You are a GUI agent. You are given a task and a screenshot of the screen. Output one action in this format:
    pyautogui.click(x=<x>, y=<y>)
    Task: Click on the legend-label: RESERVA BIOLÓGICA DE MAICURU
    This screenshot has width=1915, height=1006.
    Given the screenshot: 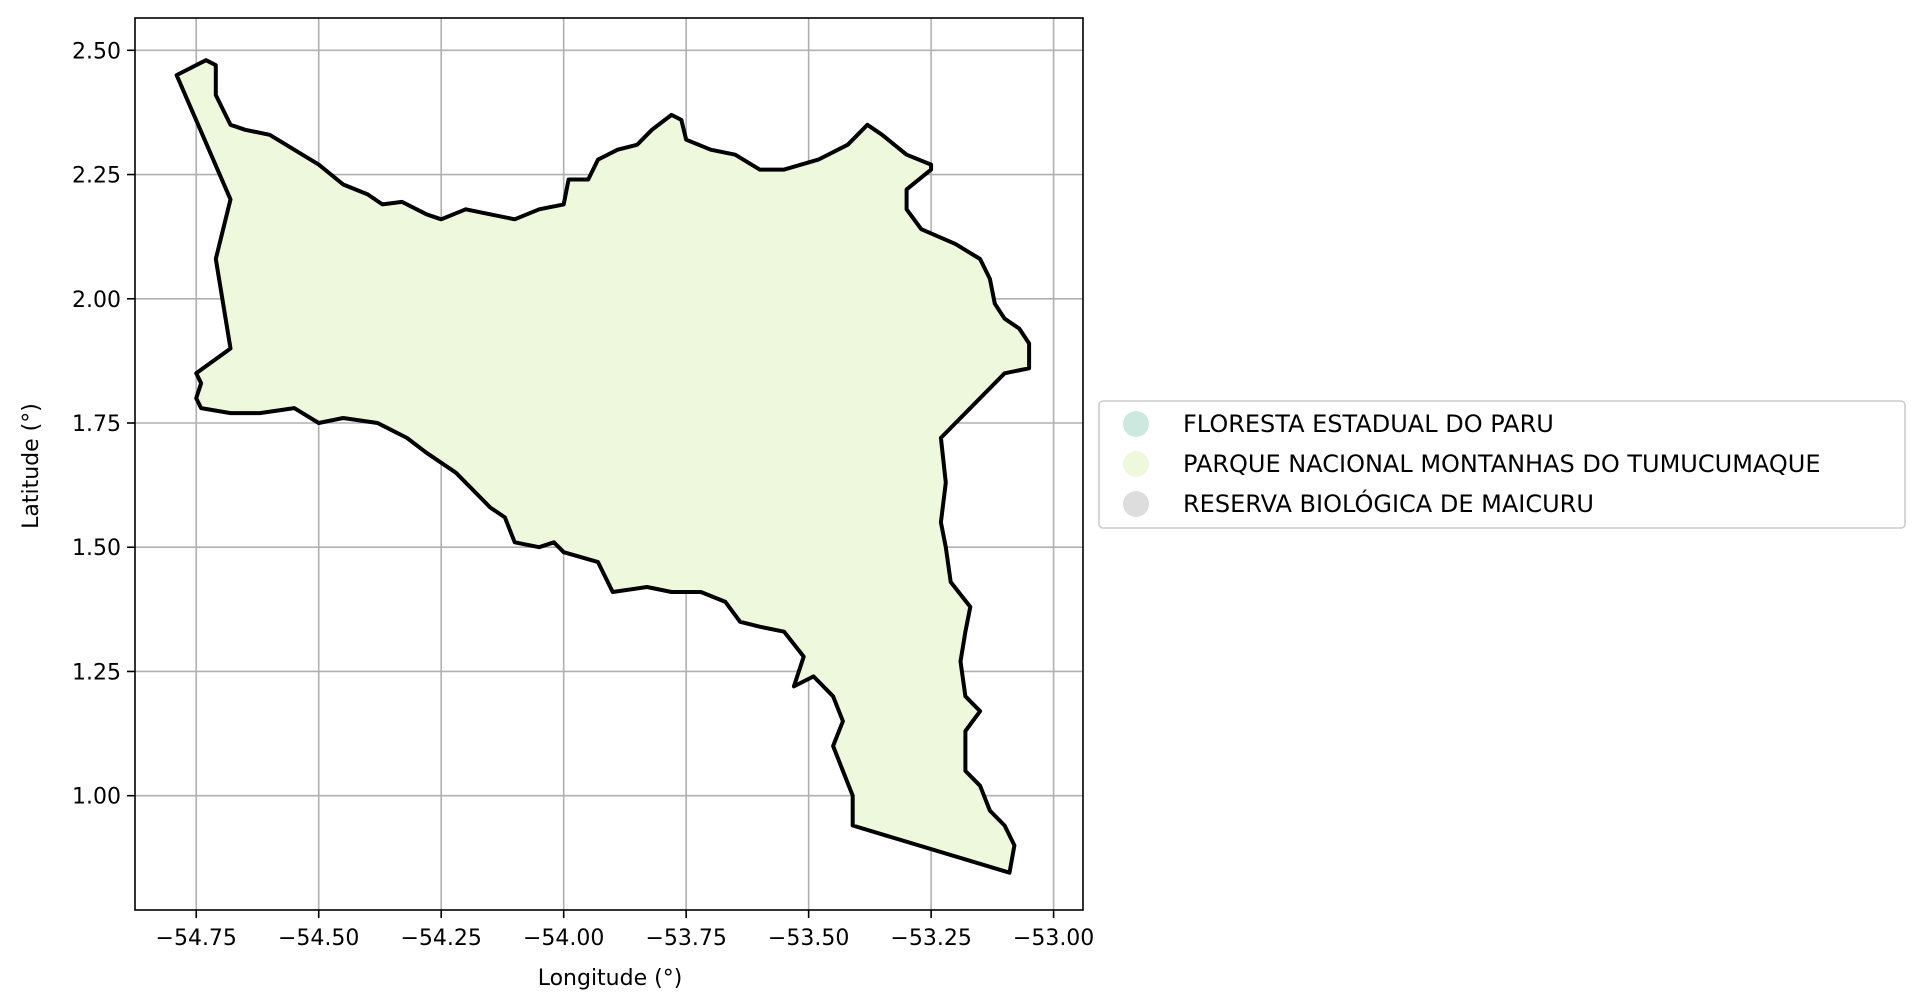 What is the action you would take?
    pyautogui.click(x=1388, y=503)
    